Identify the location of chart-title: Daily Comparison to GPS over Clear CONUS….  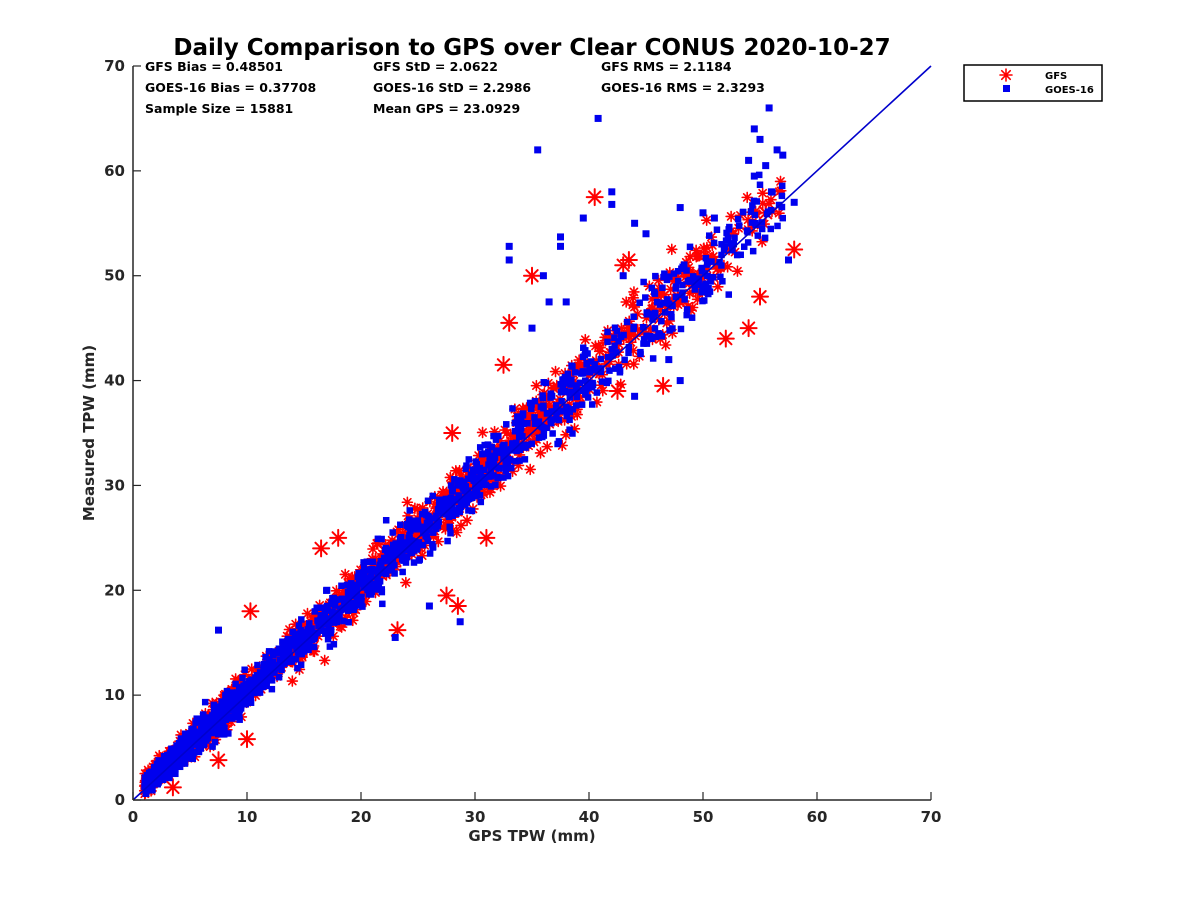
(531, 48).